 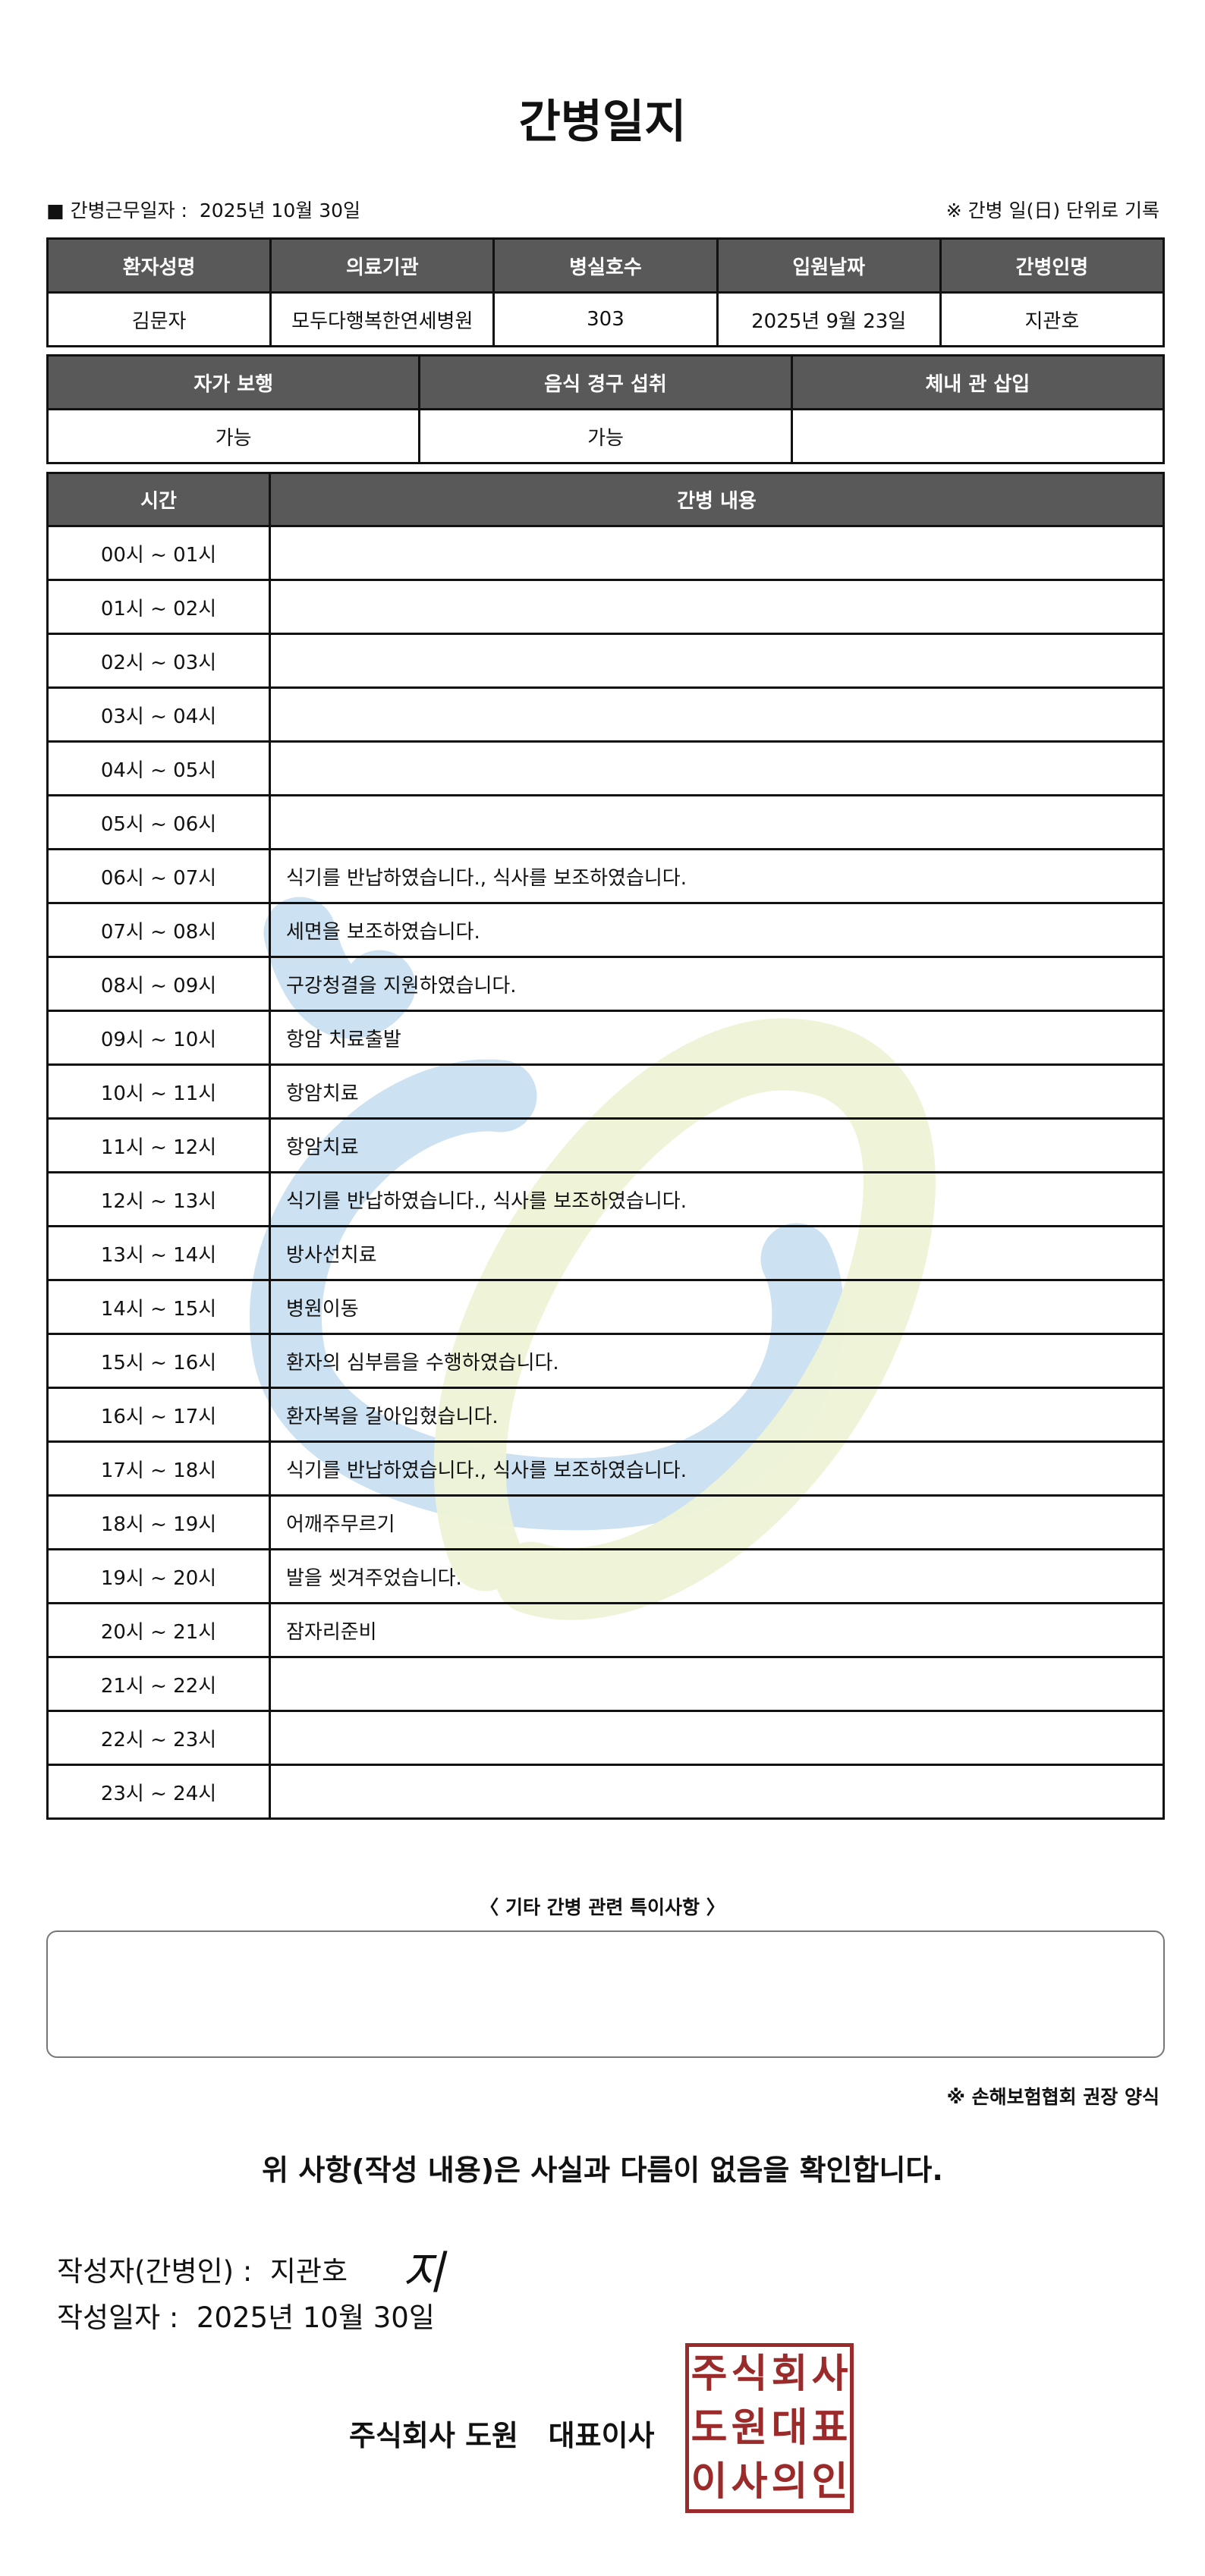 I want to click on hospital: 모두다행복한연세병원, so click(x=383, y=319).